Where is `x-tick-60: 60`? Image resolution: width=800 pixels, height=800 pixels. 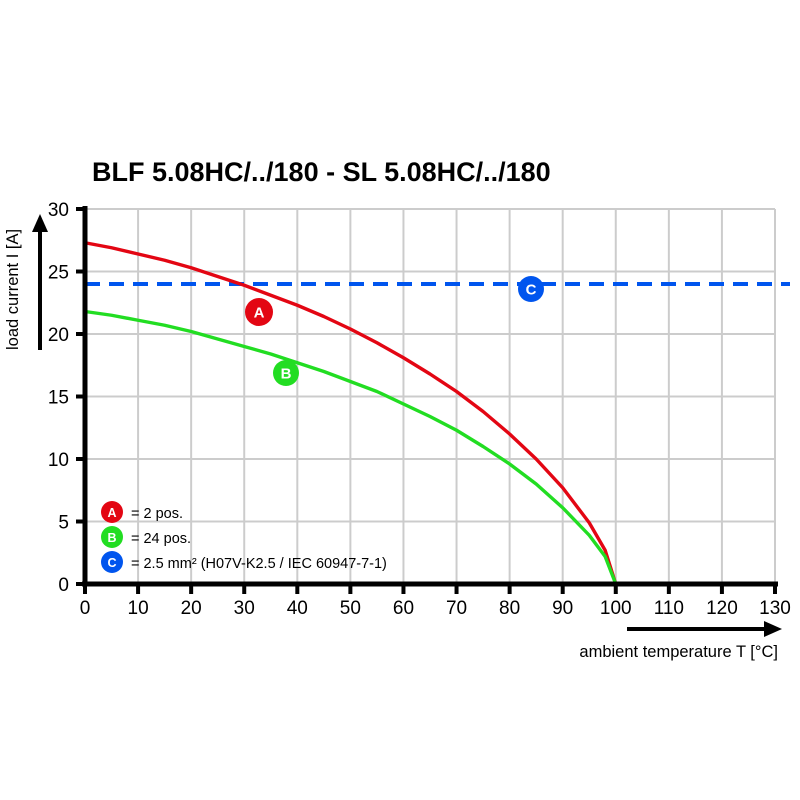
x-tick-60: 60 is located at coordinates (403, 608).